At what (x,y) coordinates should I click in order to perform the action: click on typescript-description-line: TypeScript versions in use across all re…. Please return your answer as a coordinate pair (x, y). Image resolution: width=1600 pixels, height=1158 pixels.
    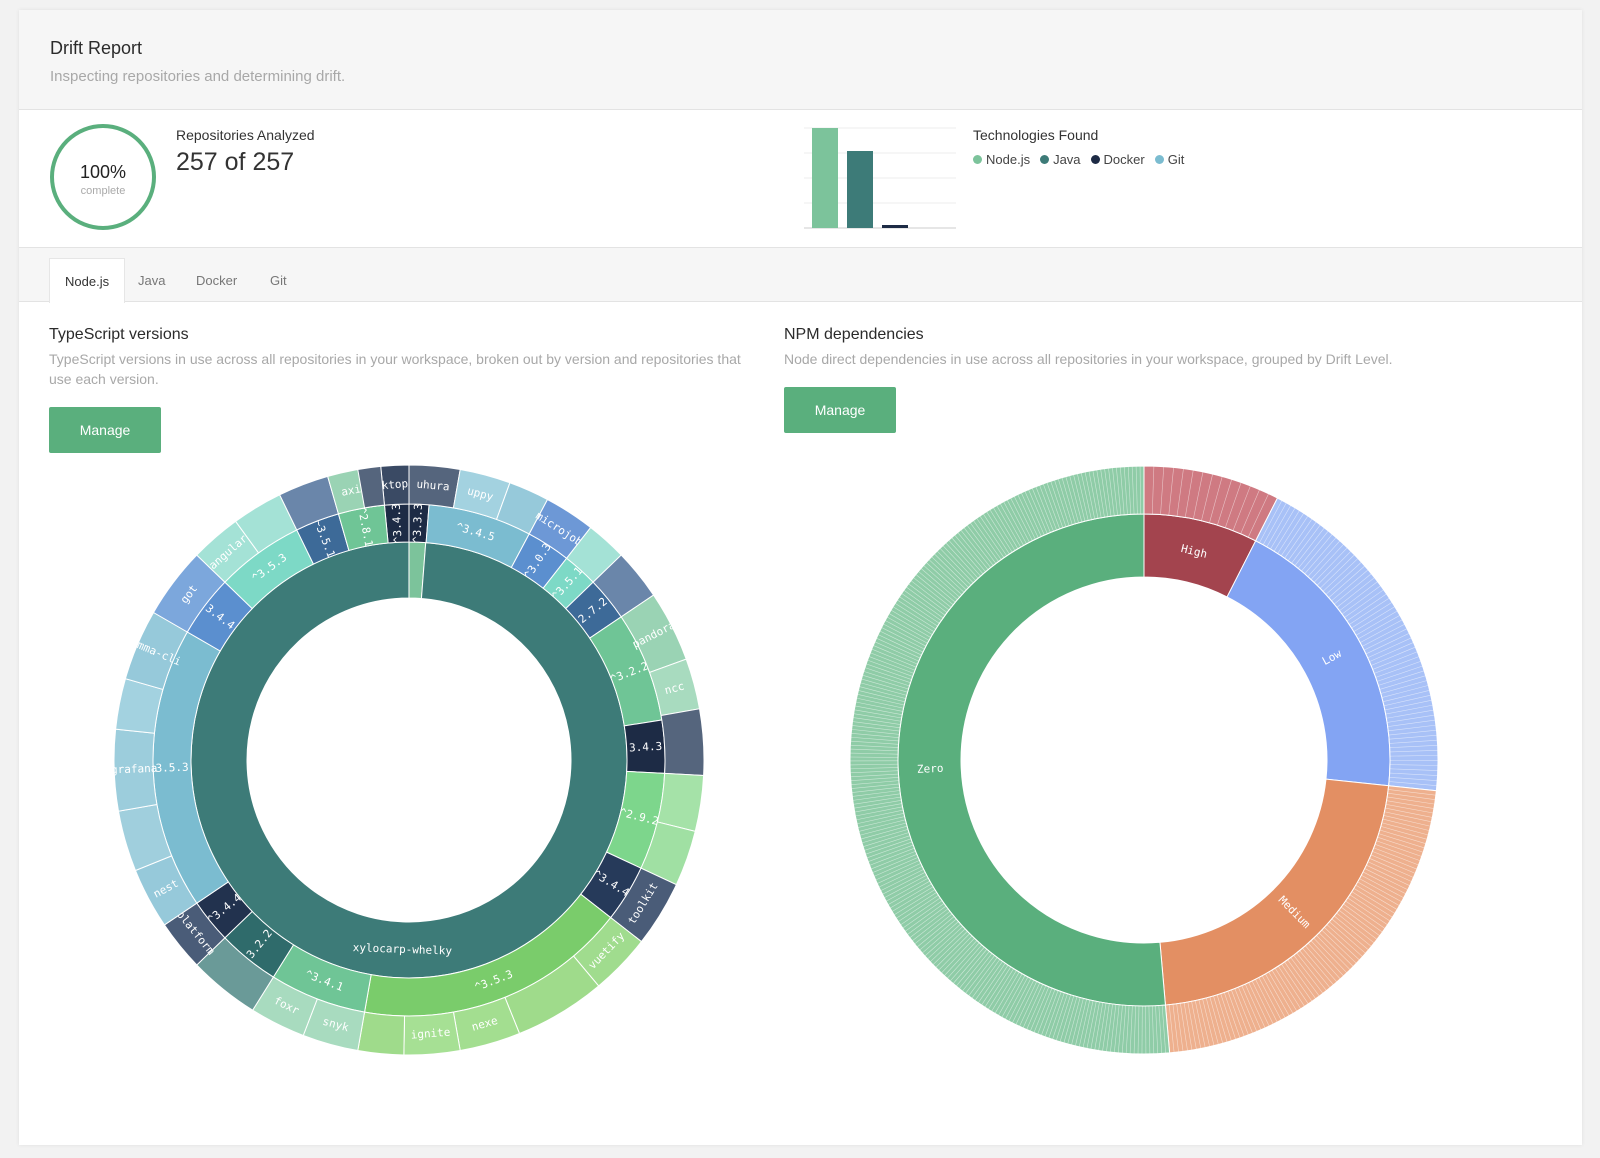
    Looking at the image, I should click on (395, 359).